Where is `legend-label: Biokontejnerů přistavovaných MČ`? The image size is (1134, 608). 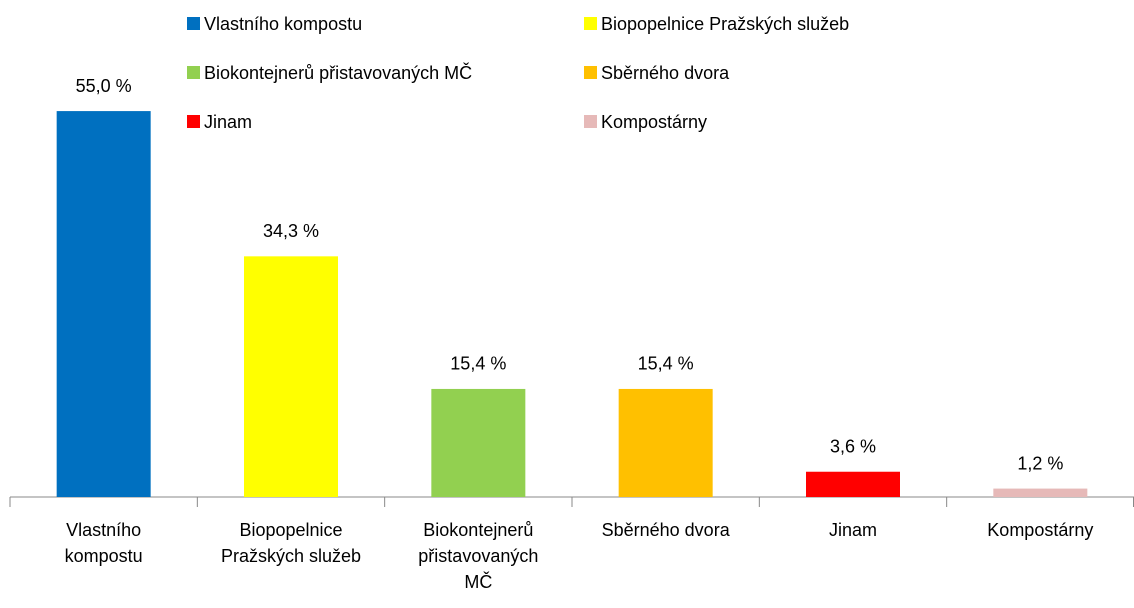 legend-label: Biokontejnerů přistavovaných MČ is located at coordinates (338, 72).